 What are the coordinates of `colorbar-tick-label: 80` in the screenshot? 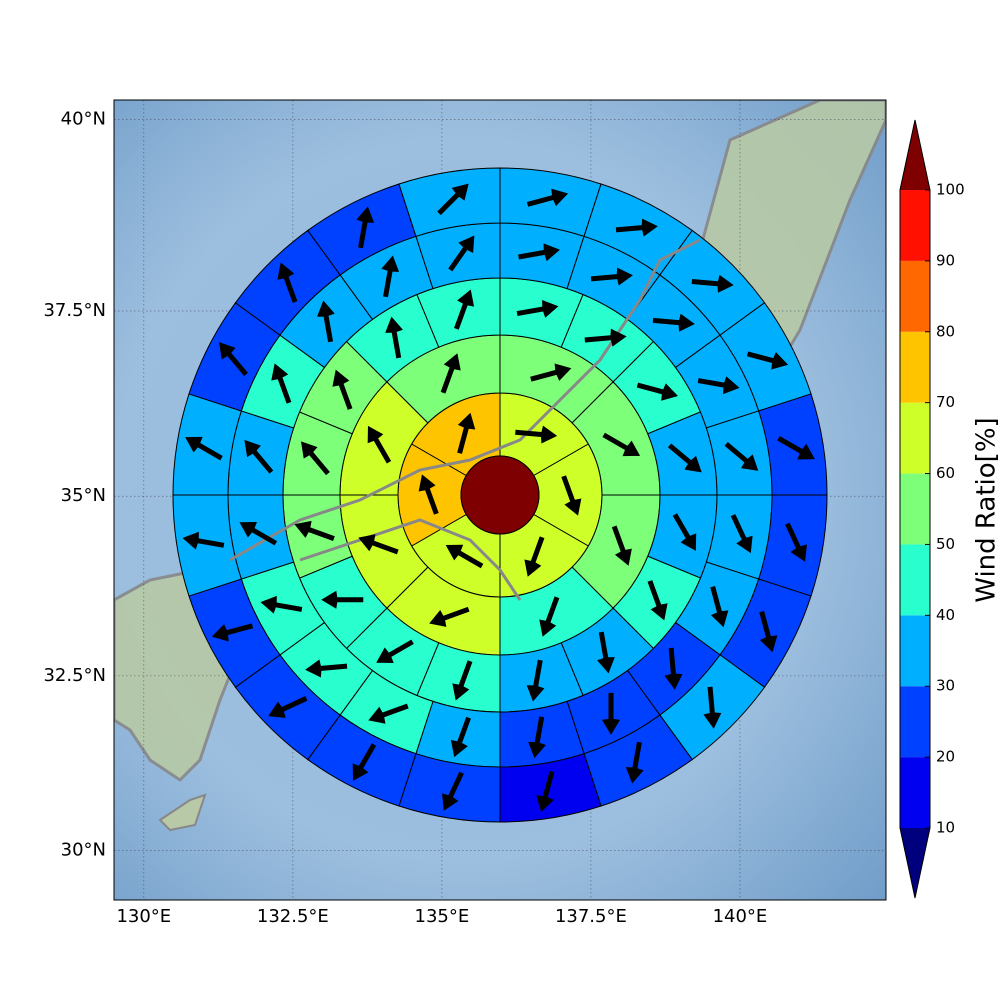 It's located at (945, 331).